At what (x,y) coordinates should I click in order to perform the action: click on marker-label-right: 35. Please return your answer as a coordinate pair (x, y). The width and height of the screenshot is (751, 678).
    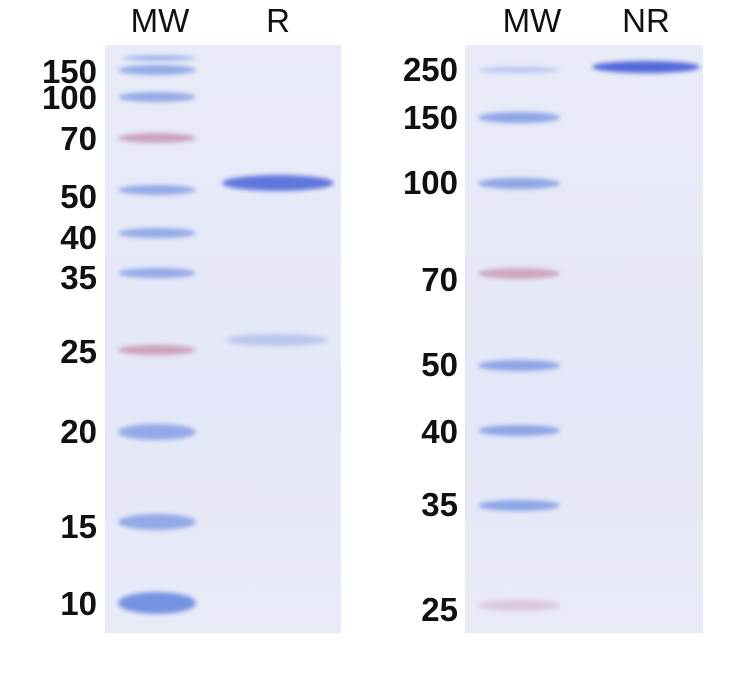
    Looking at the image, I should click on (439, 504).